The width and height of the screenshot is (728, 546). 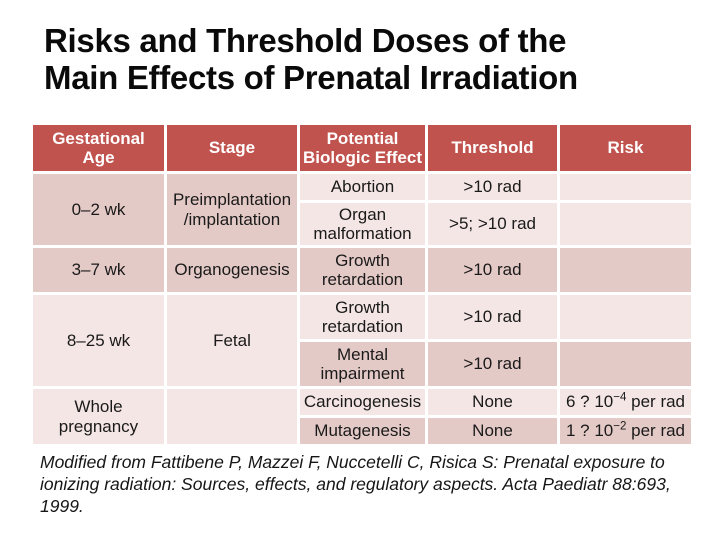 I want to click on cell-threshold-organ-malformation: >5; >10 rad, so click(x=492, y=224).